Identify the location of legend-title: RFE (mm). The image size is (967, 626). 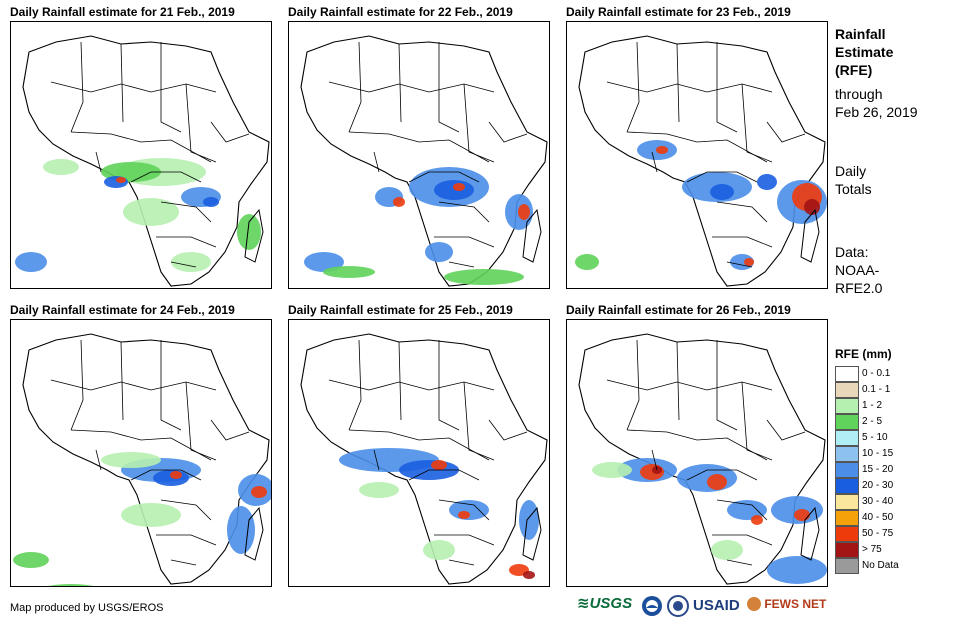
(863, 354).